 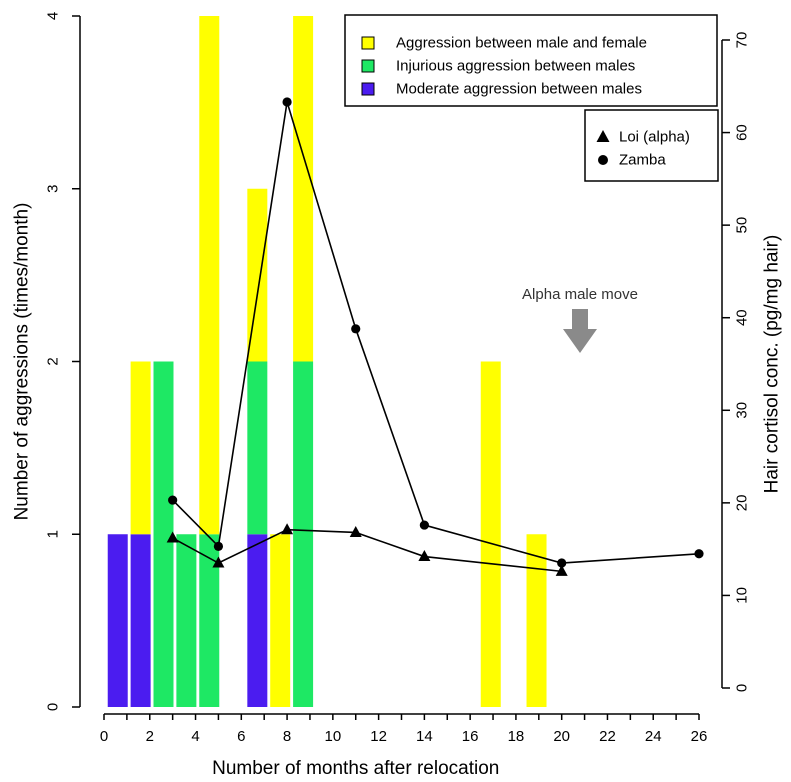 I want to click on y-right-tick-label: 0, so click(x=742, y=688).